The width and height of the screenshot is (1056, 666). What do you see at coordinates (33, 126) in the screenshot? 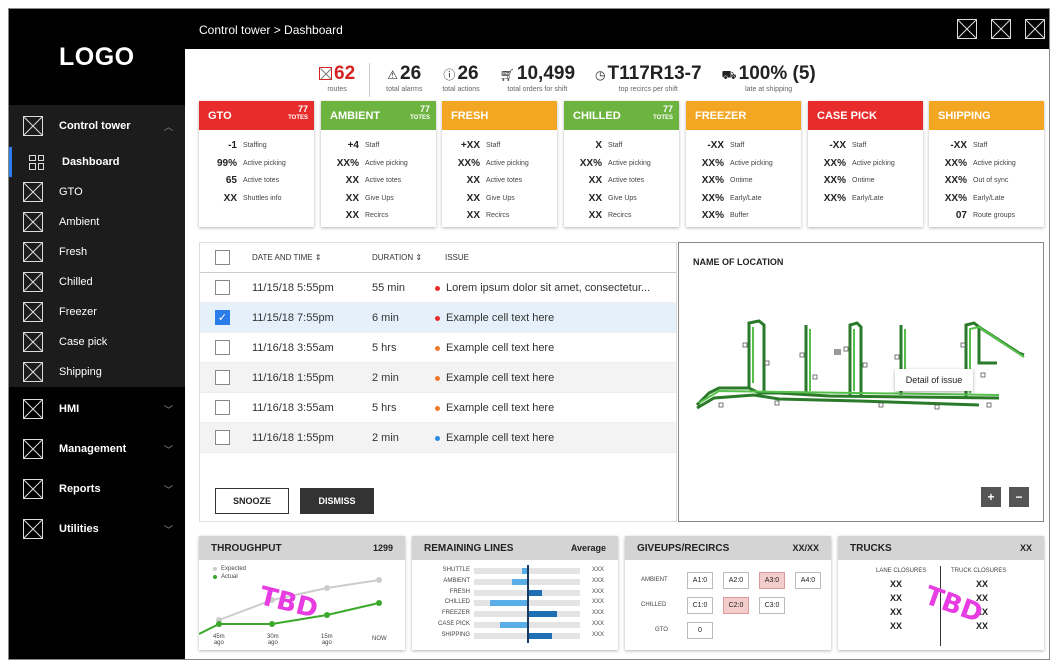
I see `control-tower-icon` at bounding box center [33, 126].